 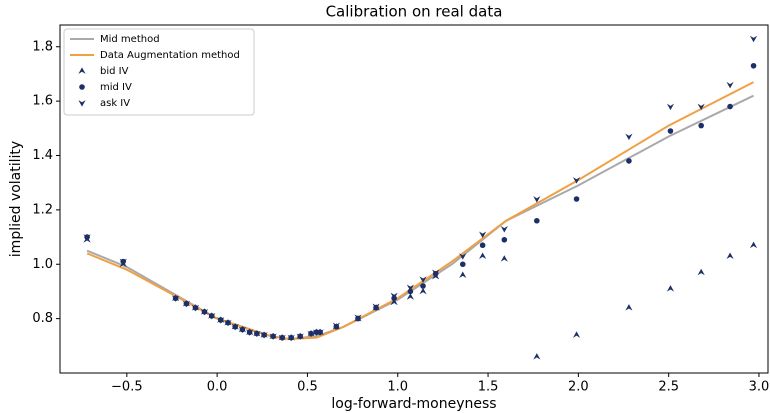 I want to click on legend-label: Mid method, so click(x=130, y=39).